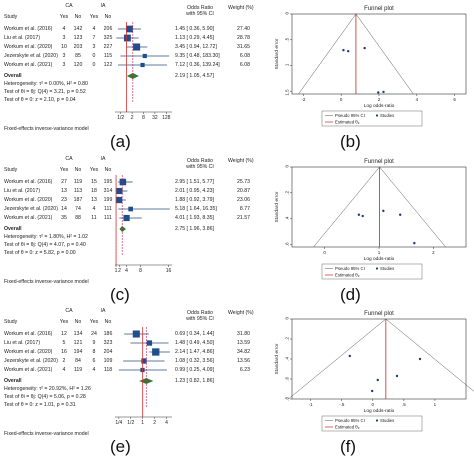 This screenshot has height=459, width=474. I want to click on legend-estimate-label: Estimated θ₉, so click(347, 427).